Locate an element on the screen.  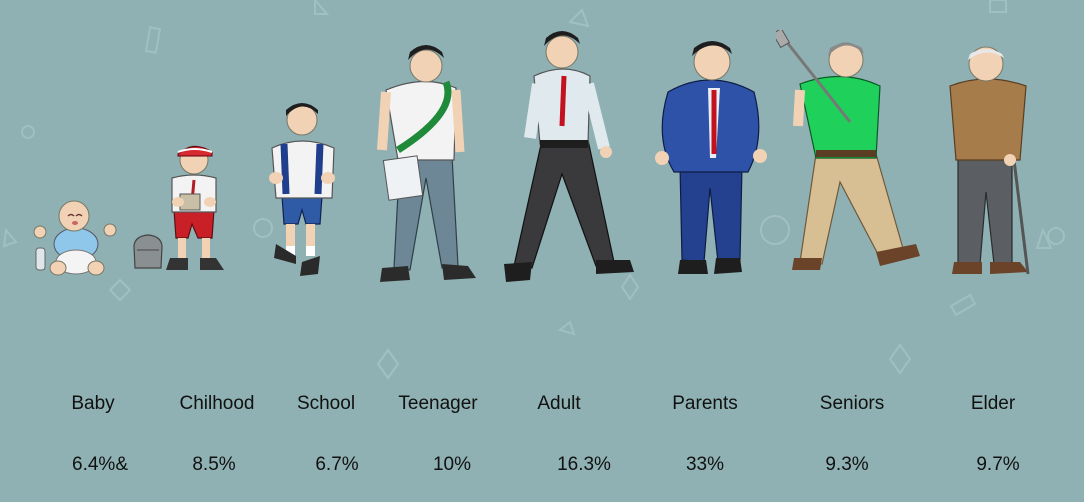
childhood-figure is located at coordinates (195, 207).